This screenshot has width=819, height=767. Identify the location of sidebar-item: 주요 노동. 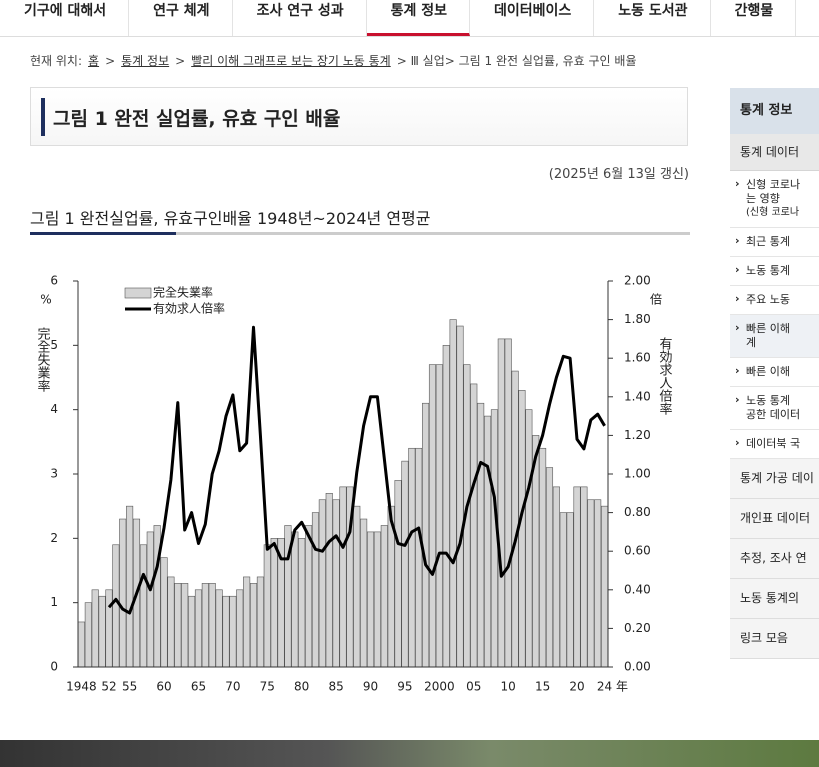
(774, 300).